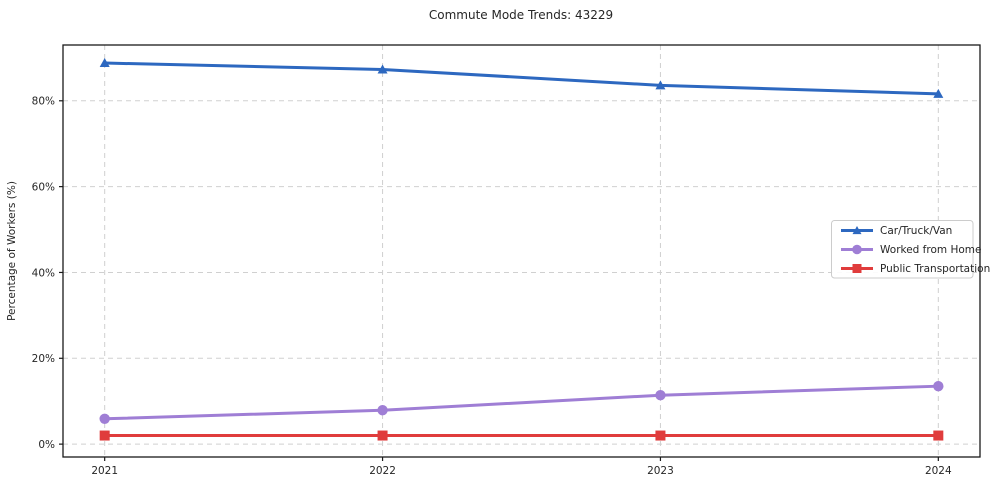 The height and width of the screenshot is (490, 990). What do you see at coordinates (43, 187) in the screenshot?
I see `y-tick-label: 60%` at bounding box center [43, 187].